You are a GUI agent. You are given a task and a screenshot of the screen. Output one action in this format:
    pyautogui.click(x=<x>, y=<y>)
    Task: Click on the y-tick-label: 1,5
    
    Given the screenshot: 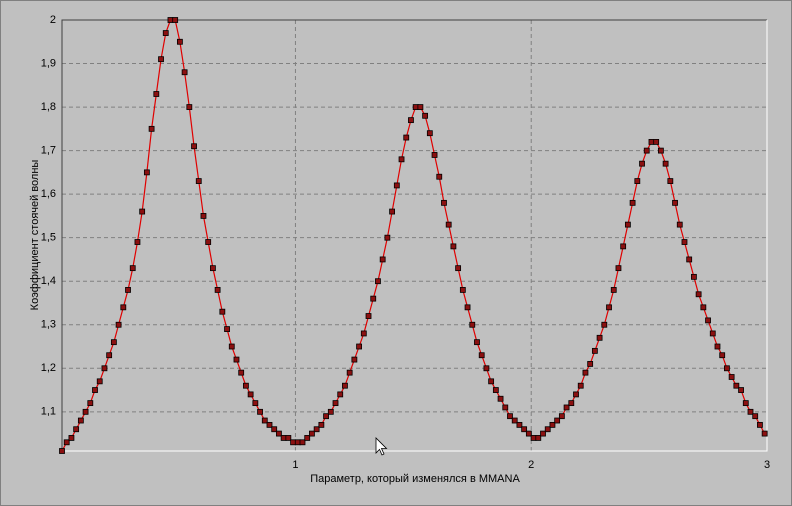 What is the action you would take?
    pyautogui.click(x=48, y=238)
    